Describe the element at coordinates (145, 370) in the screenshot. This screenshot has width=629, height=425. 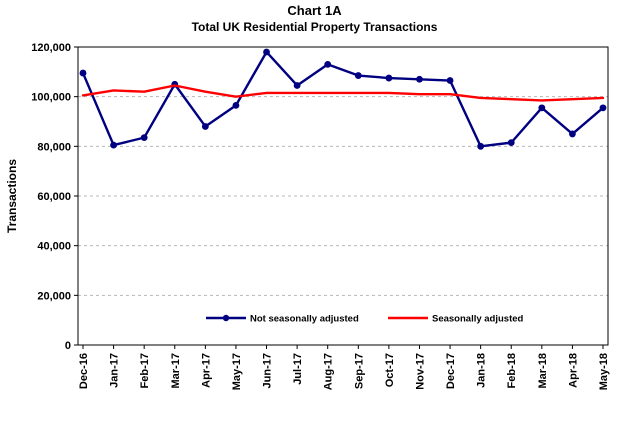
I see `x-tick-label: Feb-17` at that location.